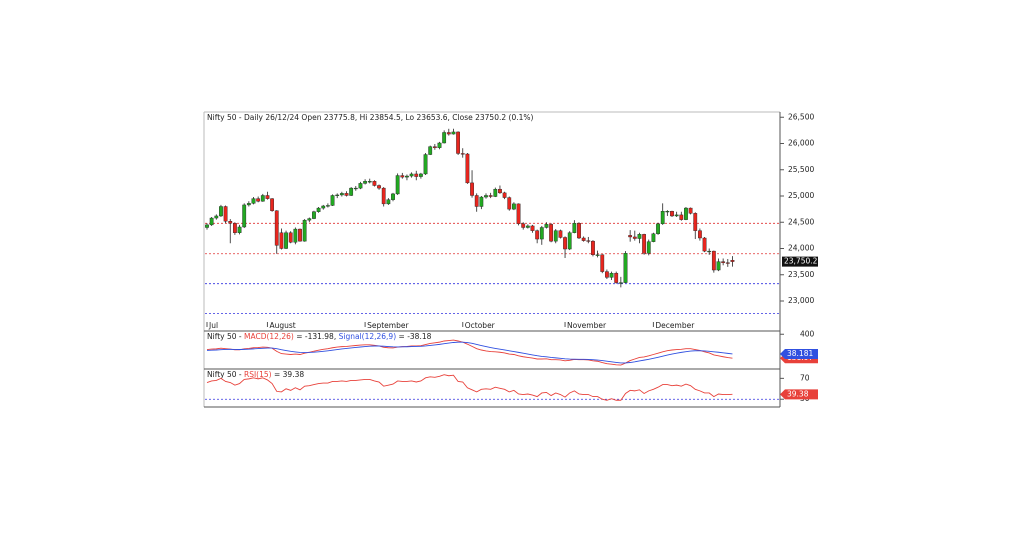  I want to click on y-tick-label: 400, so click(807, 333).